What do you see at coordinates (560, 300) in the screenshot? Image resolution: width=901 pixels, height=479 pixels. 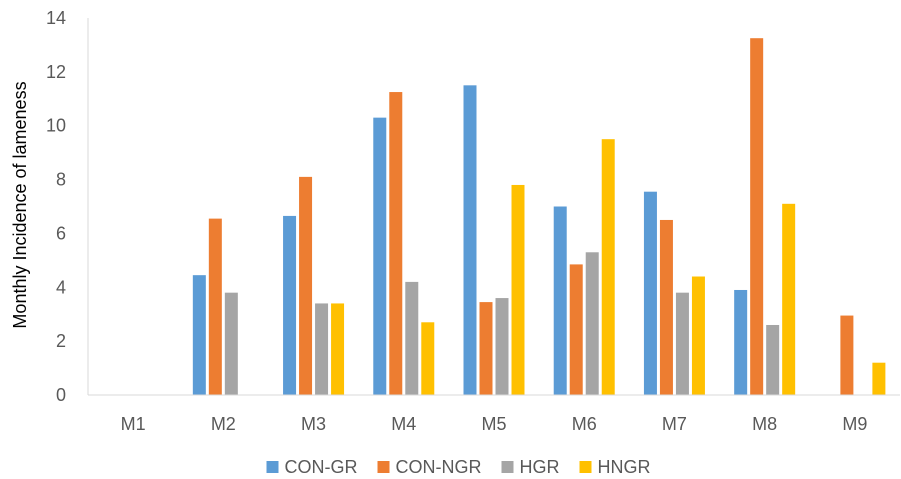 I see `bar-con-gr-m6` at bounding box center [560, 300].